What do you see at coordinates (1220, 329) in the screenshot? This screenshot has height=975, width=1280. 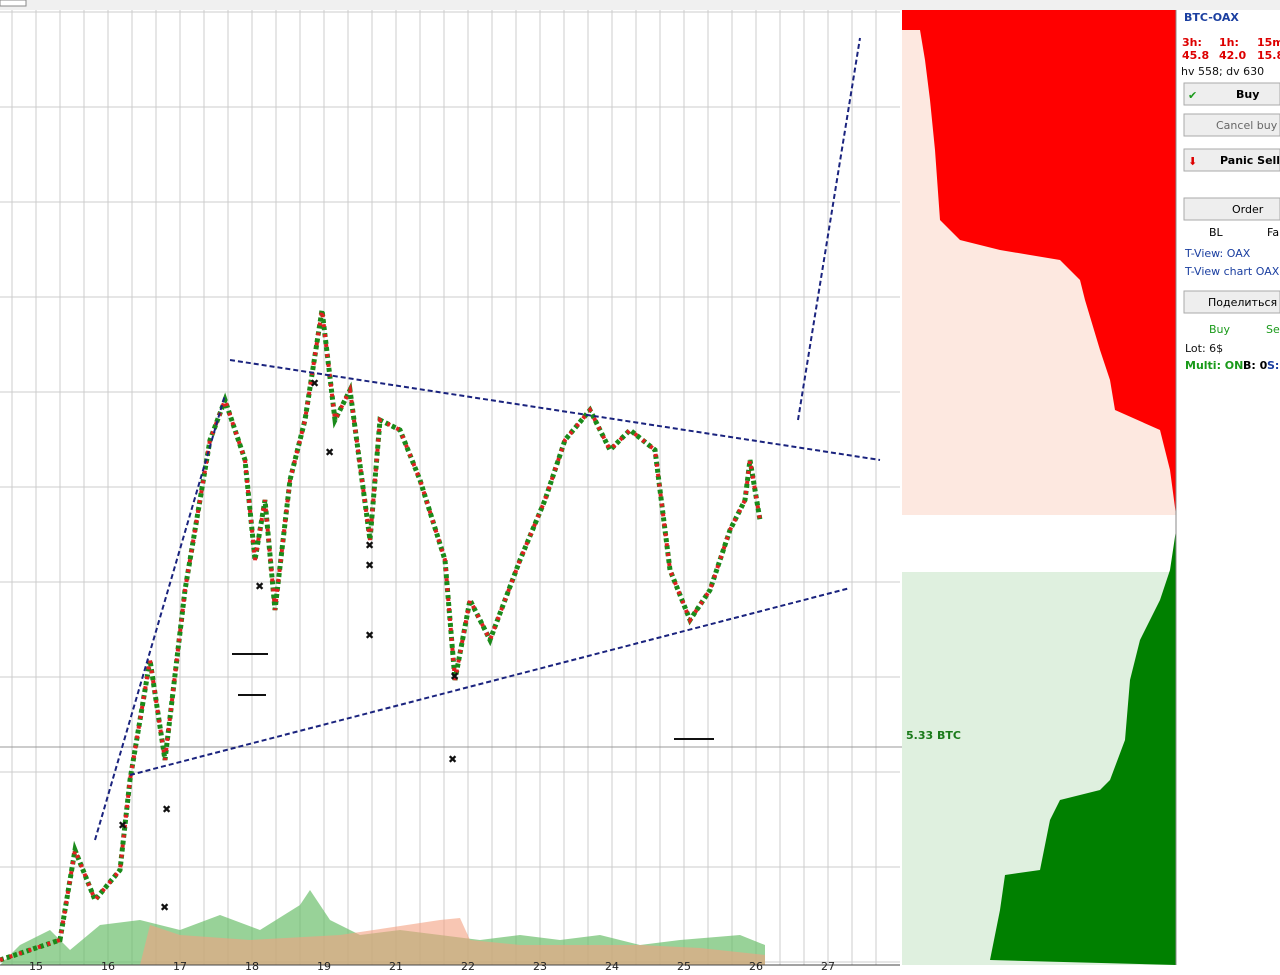 I see `buy-link: Buy` at bounding box center [1220, 329].